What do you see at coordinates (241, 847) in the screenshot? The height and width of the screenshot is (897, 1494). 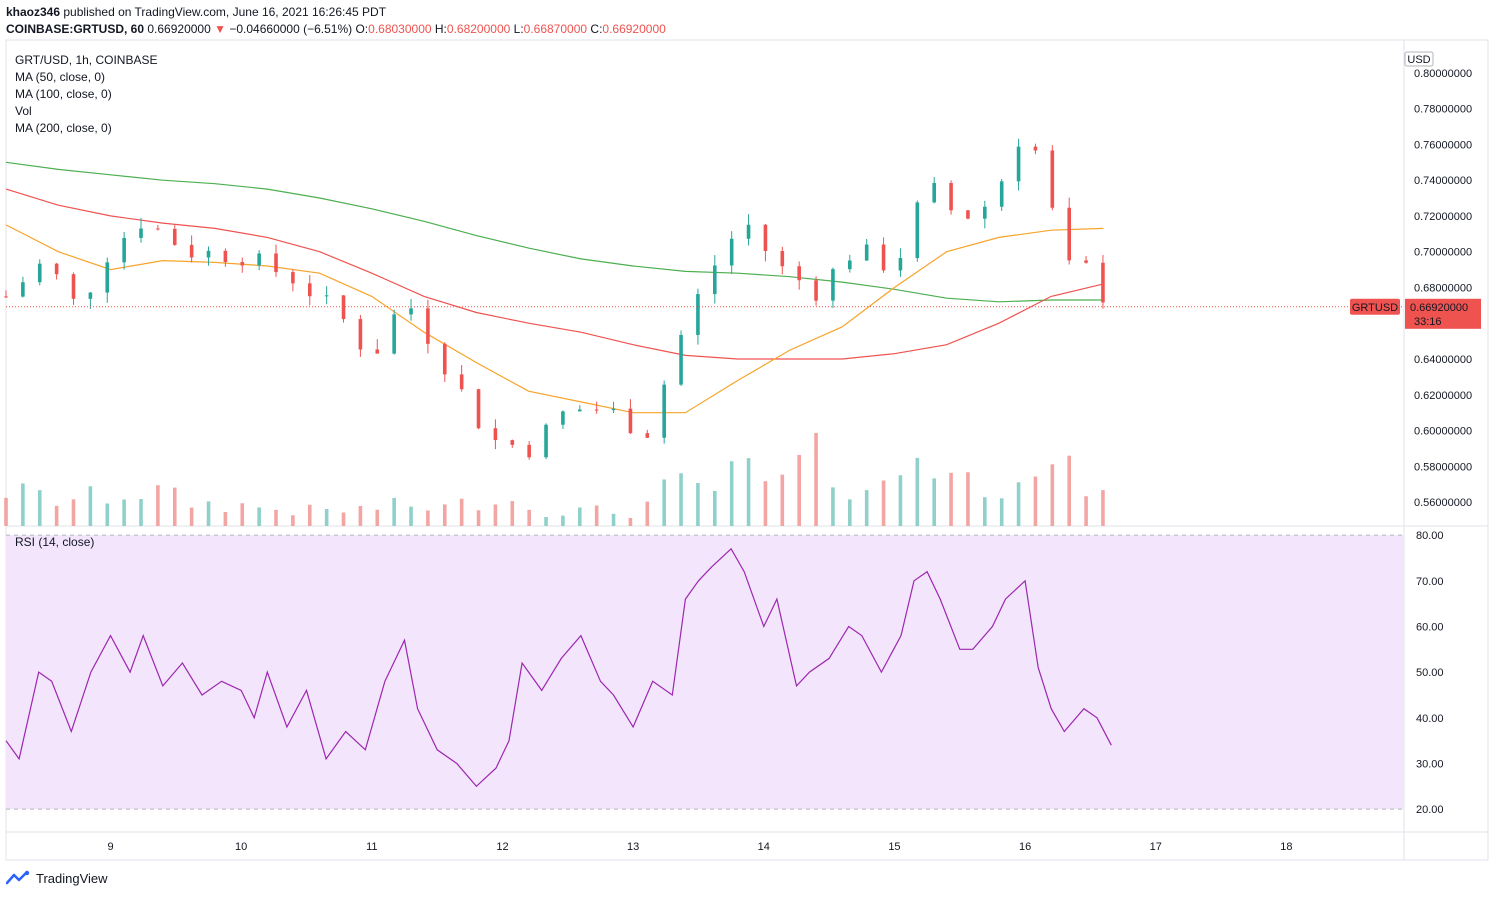 I see `time-tick-label: 10` at bounding box center [241, 847].